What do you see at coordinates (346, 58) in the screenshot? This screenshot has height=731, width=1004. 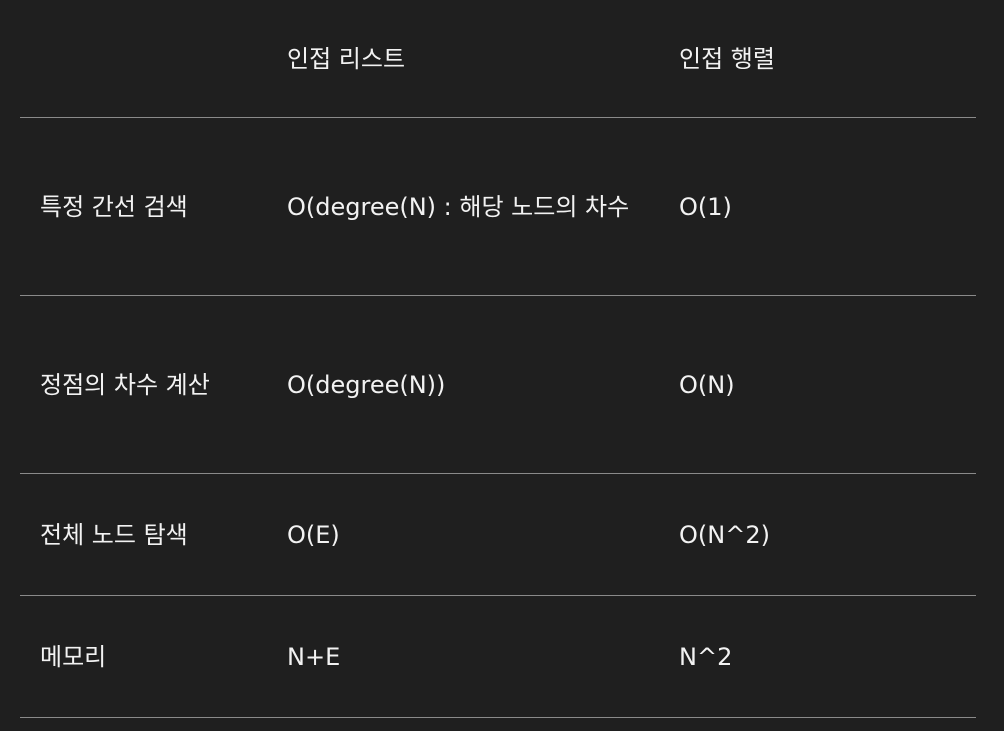 I see `header-adjacency-list: 인접 리스트` at bounding box center [346, 58].